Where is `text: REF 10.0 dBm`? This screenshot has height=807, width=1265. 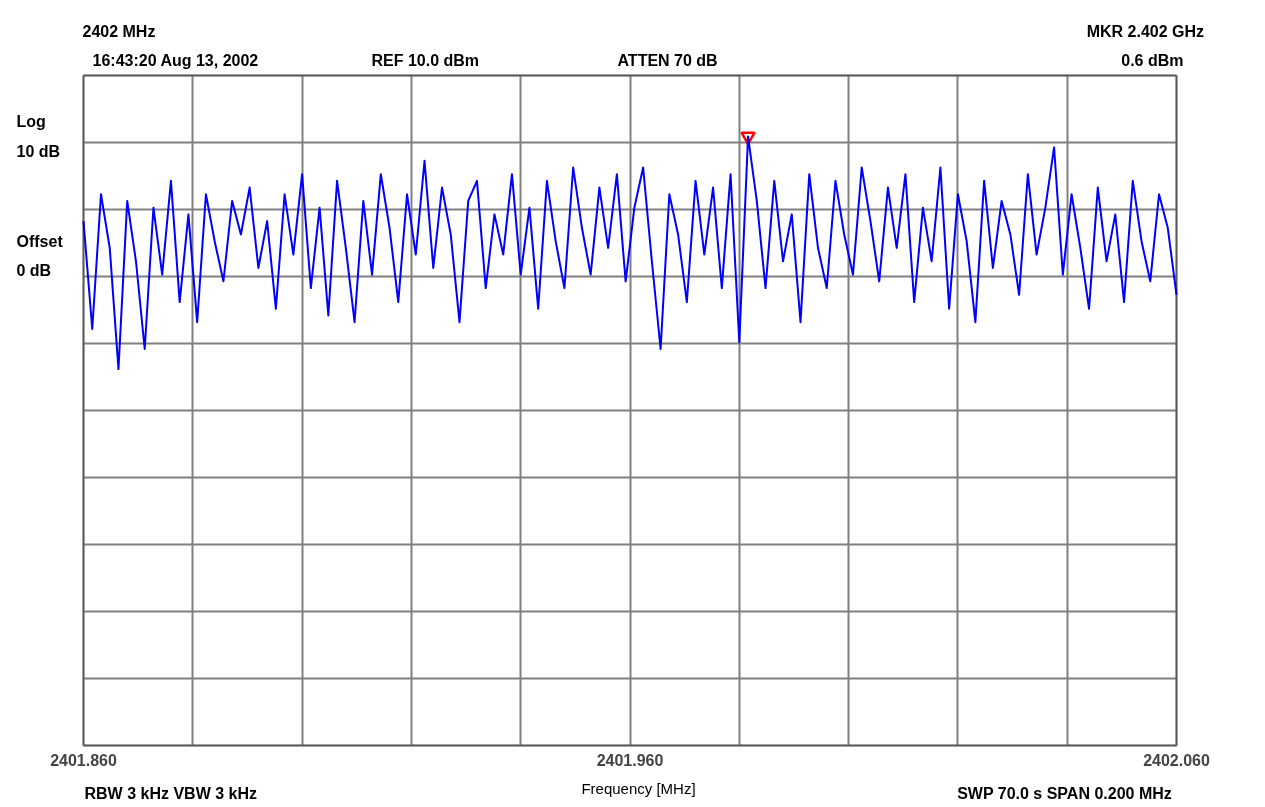
text: REF 10.0 dBm is located at coordinates (425, 60).